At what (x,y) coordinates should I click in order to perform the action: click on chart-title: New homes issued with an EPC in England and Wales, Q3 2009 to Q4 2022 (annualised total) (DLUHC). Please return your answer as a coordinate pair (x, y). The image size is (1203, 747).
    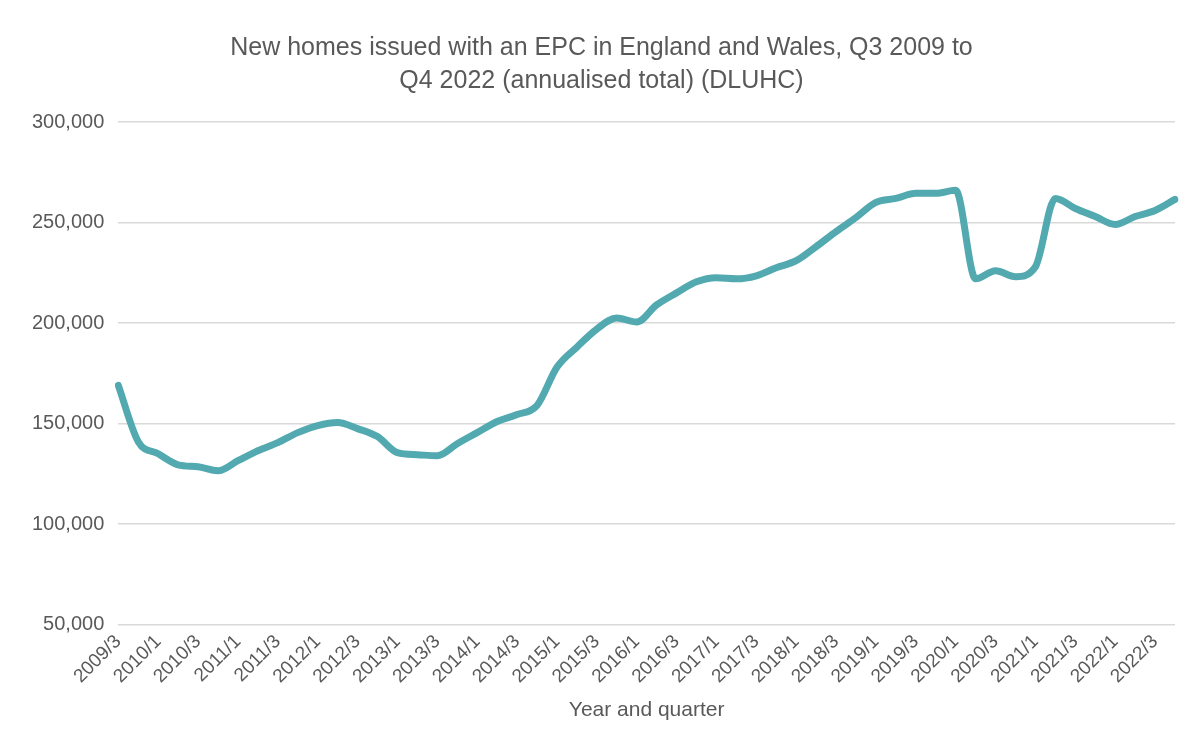
    Looking at the image, I should click on (601, 63).